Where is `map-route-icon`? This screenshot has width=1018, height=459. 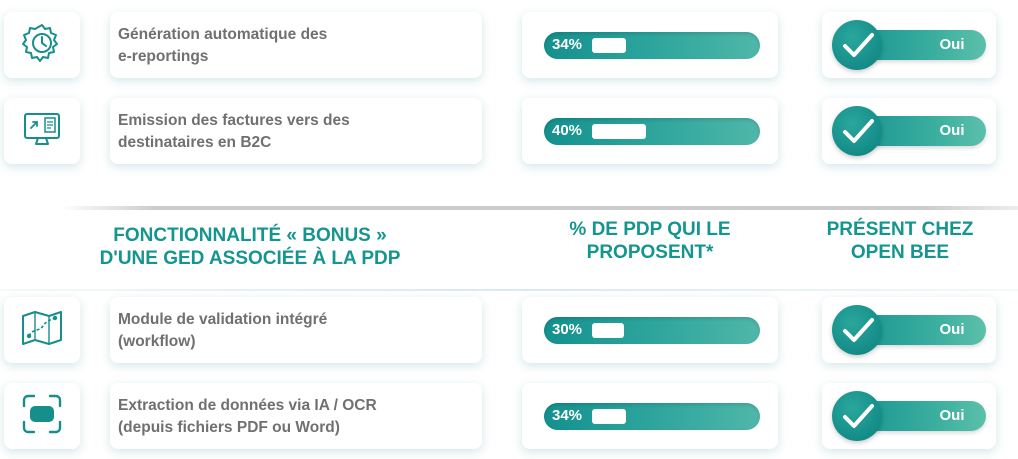 map-route-icon is located at coordinates (42, 330).